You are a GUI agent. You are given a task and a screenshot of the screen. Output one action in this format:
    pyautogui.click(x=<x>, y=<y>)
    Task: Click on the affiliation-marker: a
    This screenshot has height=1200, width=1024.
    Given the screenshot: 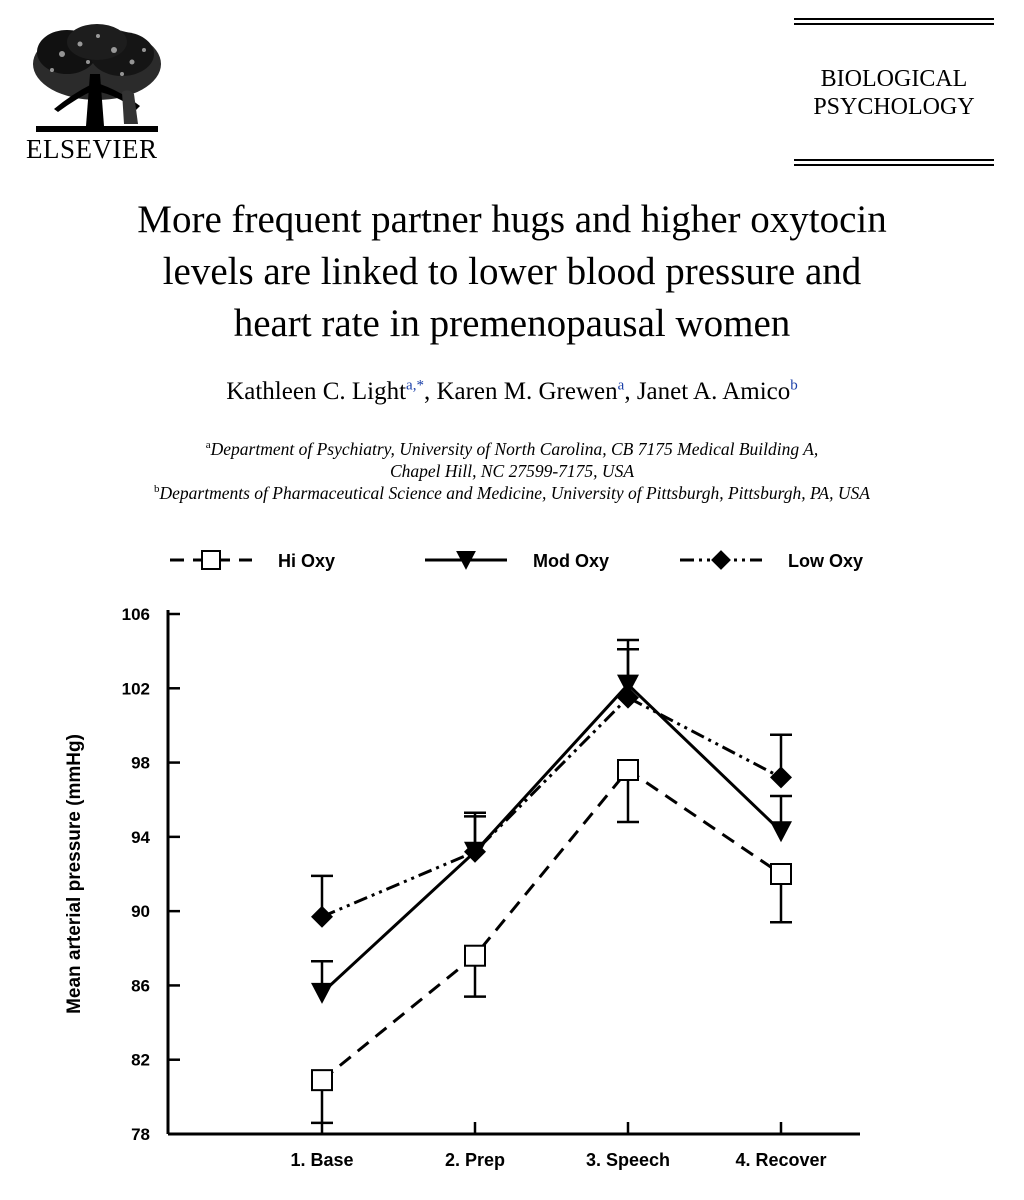 What is the action you would take?
    pyautogui.click(x=208, y=445)
    